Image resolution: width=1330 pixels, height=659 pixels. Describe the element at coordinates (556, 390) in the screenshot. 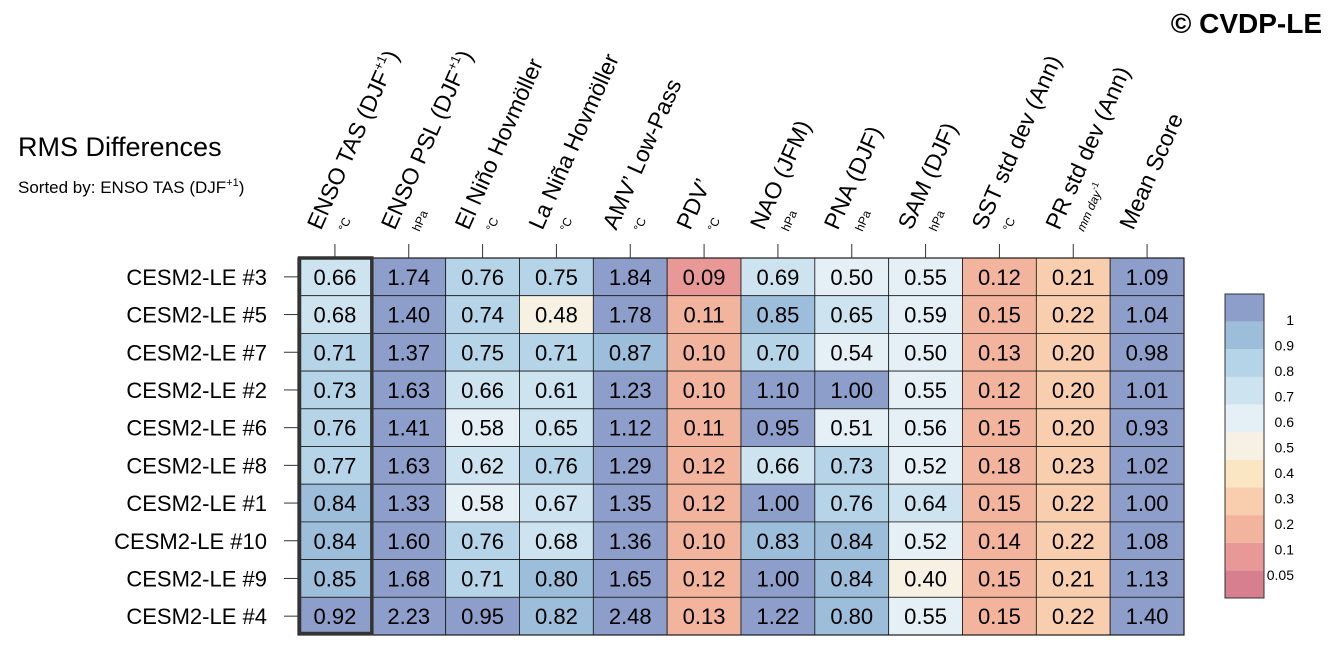

I see `cell-value-label: 0.61` at that location.